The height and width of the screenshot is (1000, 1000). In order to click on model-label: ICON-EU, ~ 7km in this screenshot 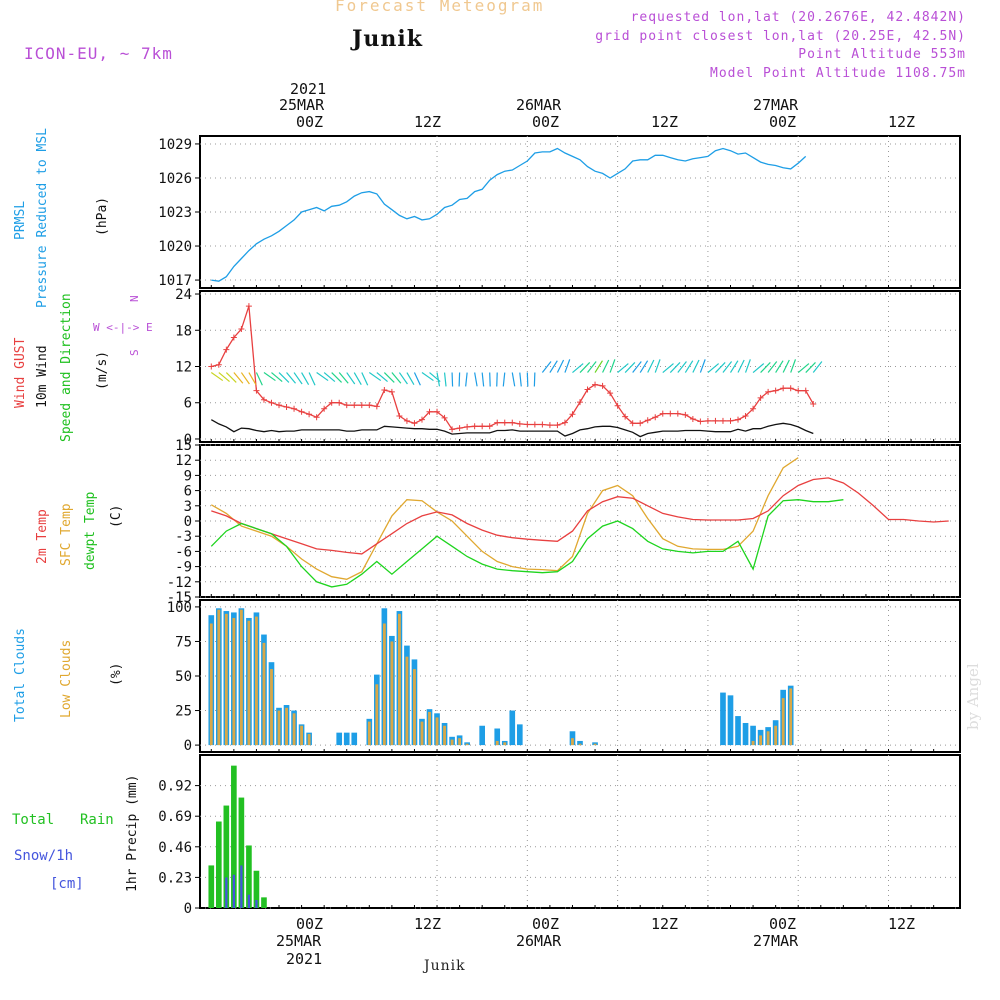, I will do `click(98, 53)`.